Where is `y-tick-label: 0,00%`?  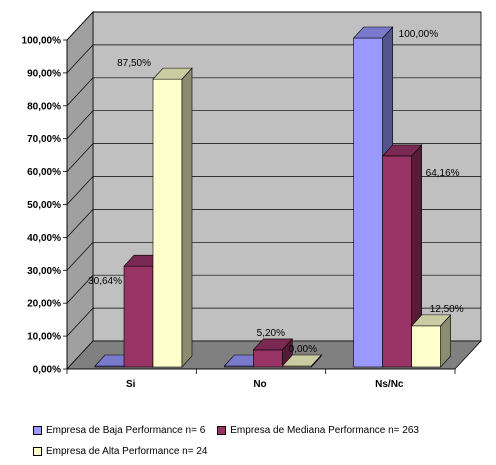 y-tick-label: 0,00% is located at coordinates (47, 370).